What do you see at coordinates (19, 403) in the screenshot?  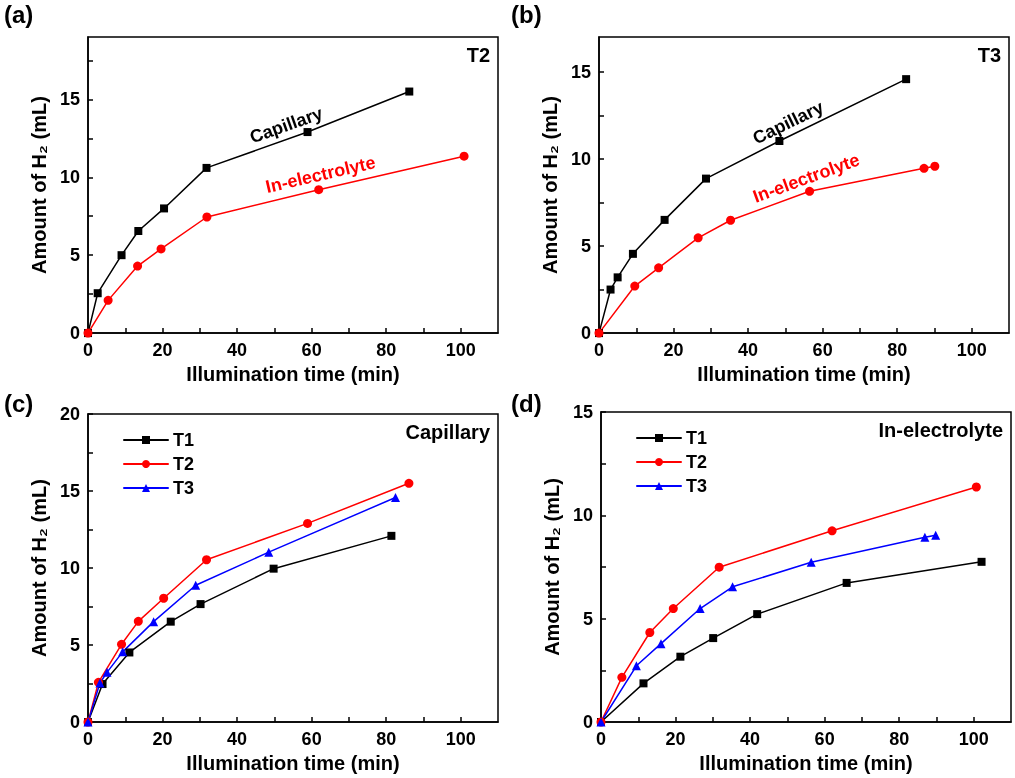 I see `text: (c)` at bounding box center [19, 403].